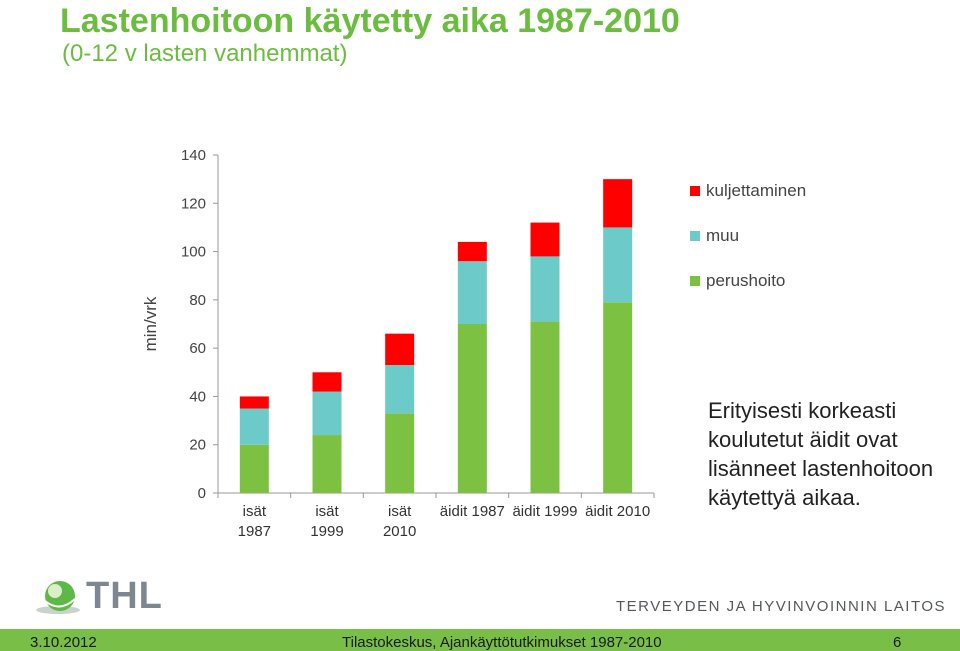  What do you see at coordinates (197, 348) in the screenshot?
I see `y-tick-label: 60` at bounding box center [197, 348].